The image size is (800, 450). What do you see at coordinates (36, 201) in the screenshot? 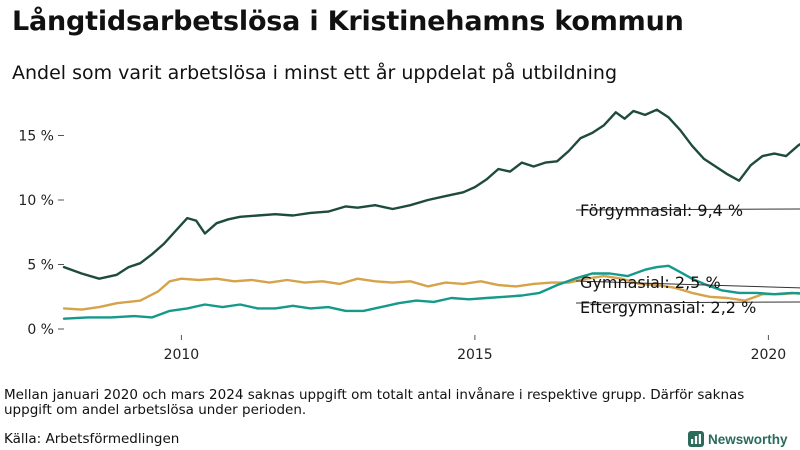
I see `y-tick-label: 10 %` at bounding box center [36, 201].